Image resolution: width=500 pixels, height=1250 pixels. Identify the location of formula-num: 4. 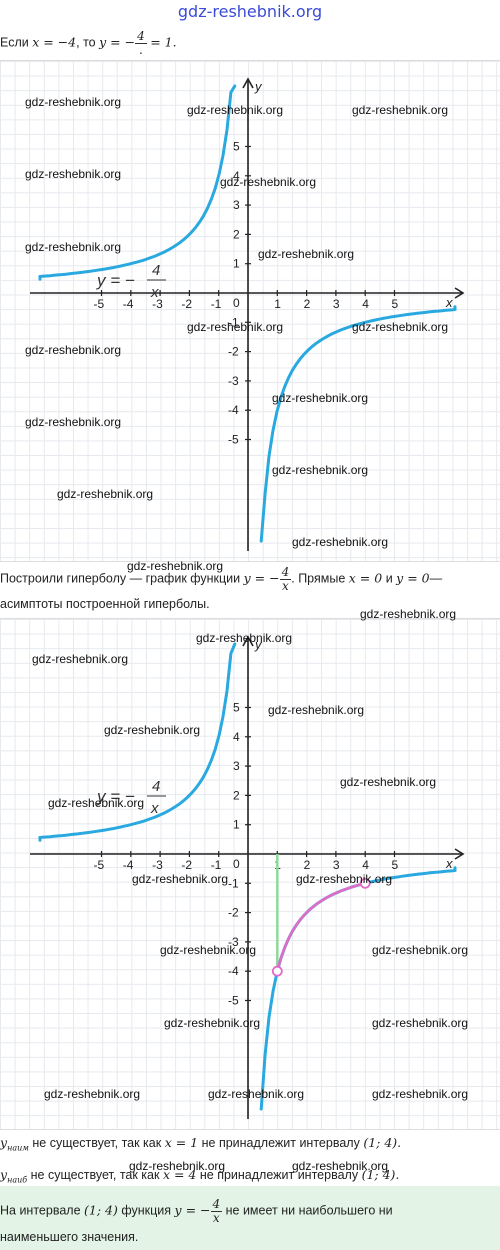
(156, 270).